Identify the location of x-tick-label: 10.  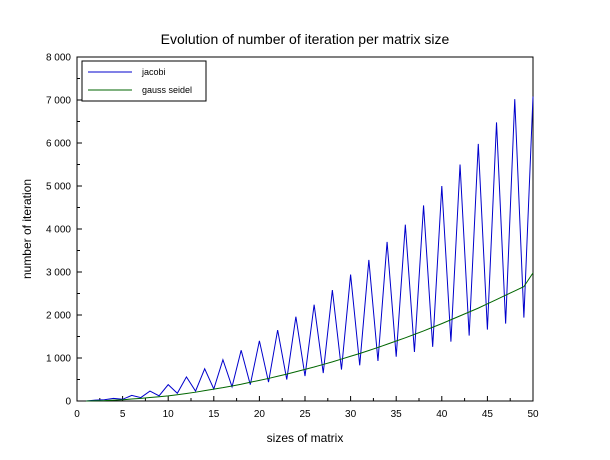
(169, 414).